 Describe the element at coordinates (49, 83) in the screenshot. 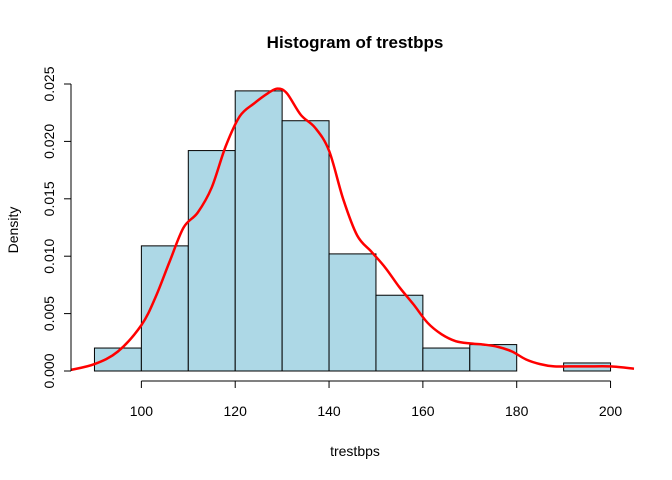

I see `y-tick-label: 0.025` at that location.